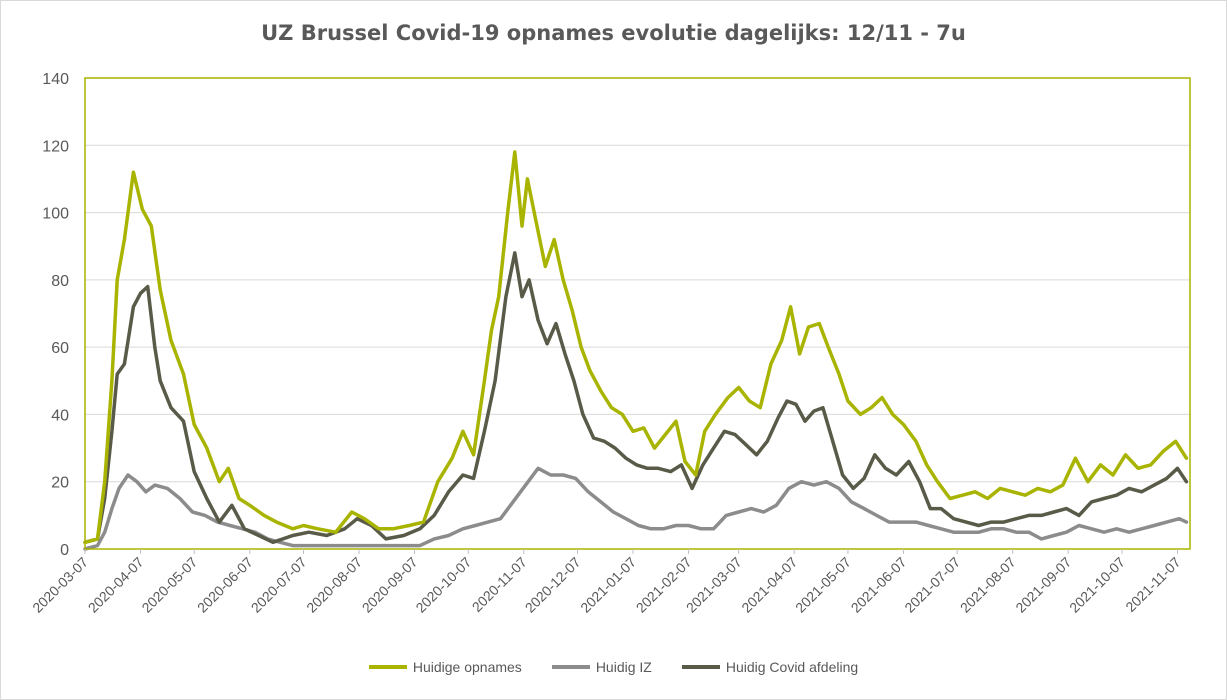  Describe the element at coordinates (60, 348) in the screenshot. I see `y-tick-label: 60` at that location.